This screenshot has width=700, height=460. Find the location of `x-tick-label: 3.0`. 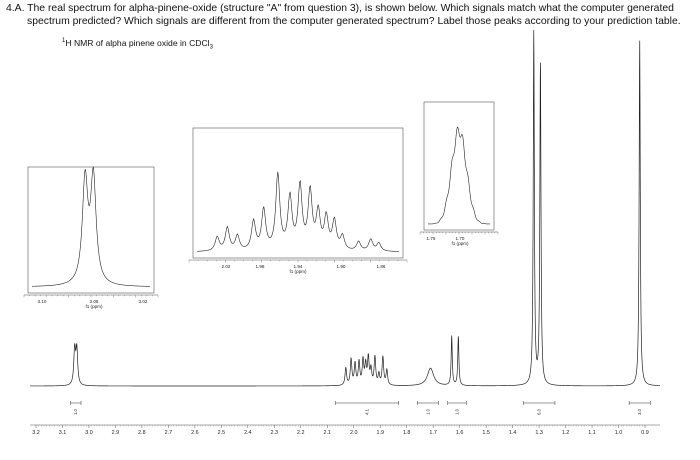

x-tick-label: 3.0 is located at coordinates (89, 433).